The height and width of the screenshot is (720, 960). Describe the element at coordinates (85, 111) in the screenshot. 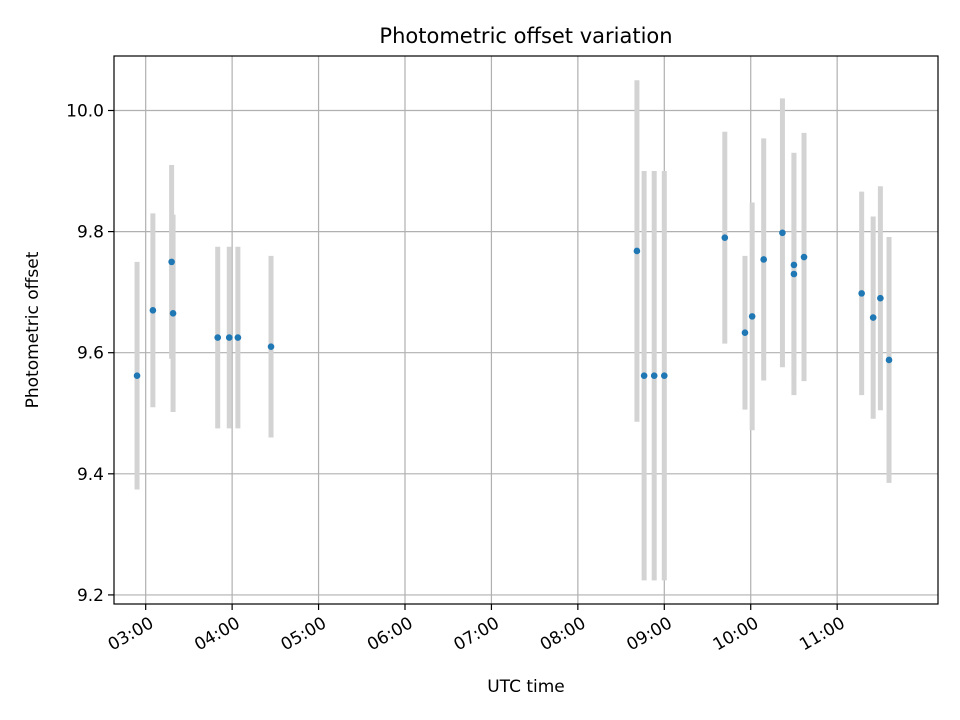

I see `y-tick-label: 10.0` at that location.